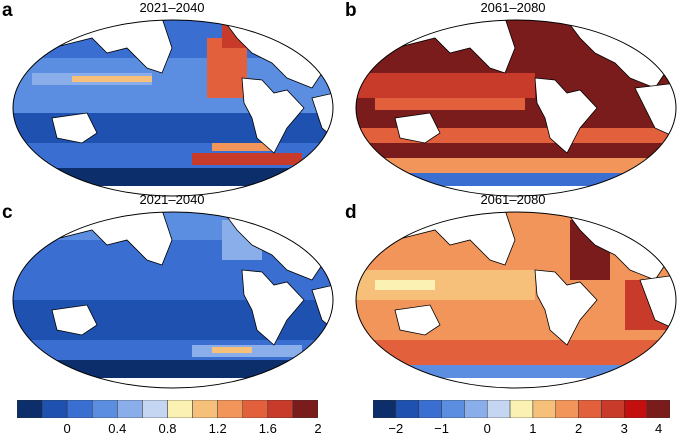 The image size is (685, 436). I want to click on colorbar-tick-label: −2, so click(396, 428).